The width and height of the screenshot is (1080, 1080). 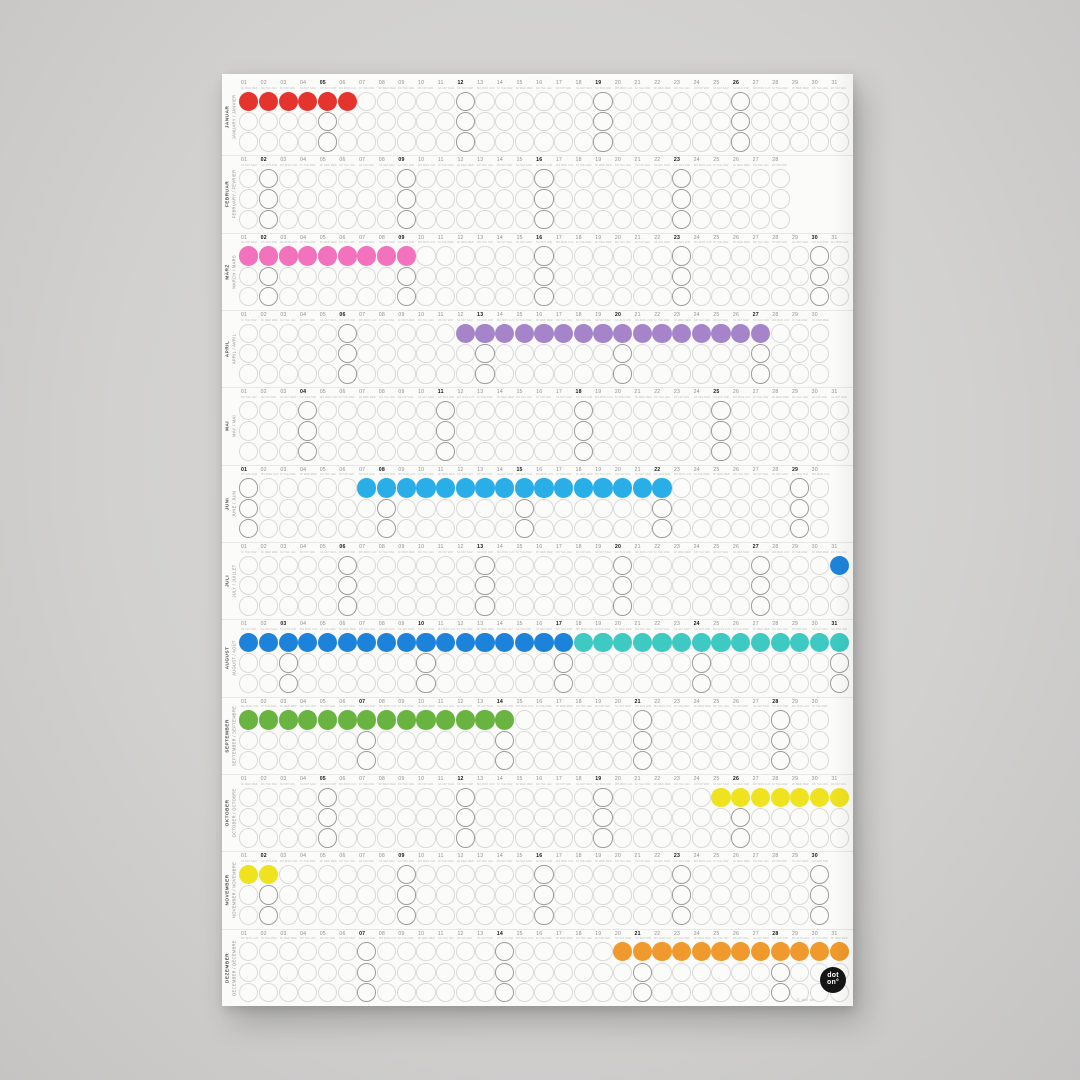 What do you see at coordinates (386, 813) in the screenshot?
I see `day-cell-october-08: 08 MI WED MER` at bounding box center [386, 813].